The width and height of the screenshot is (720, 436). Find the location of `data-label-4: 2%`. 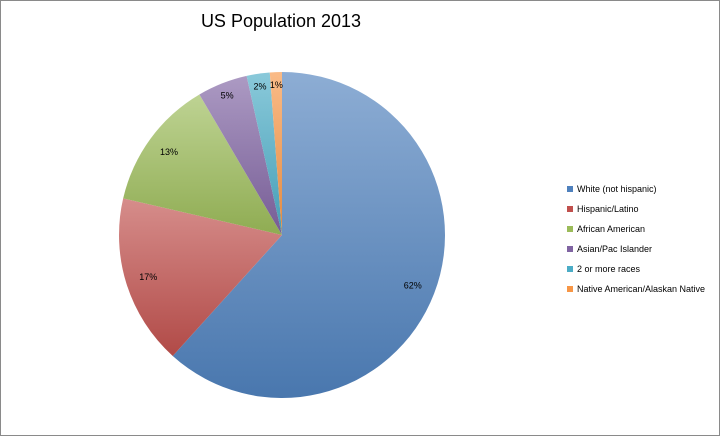

data-label-4: 2% is located at coordinates (259, 87).